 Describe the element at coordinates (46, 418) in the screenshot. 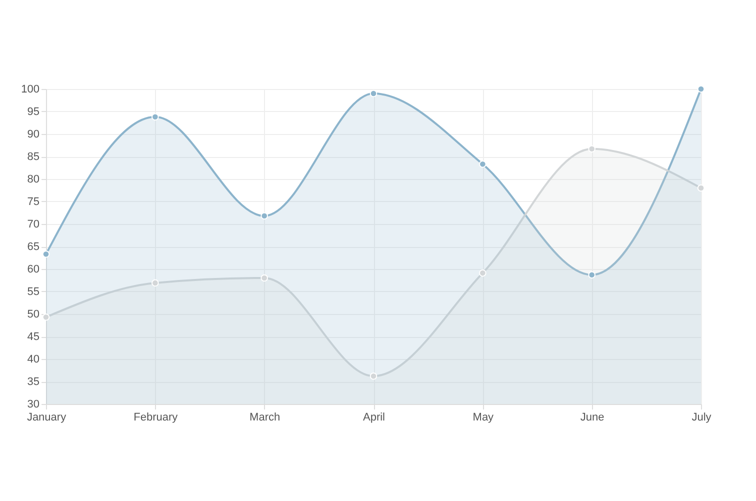

I see `x-tick-label: January` at that location.